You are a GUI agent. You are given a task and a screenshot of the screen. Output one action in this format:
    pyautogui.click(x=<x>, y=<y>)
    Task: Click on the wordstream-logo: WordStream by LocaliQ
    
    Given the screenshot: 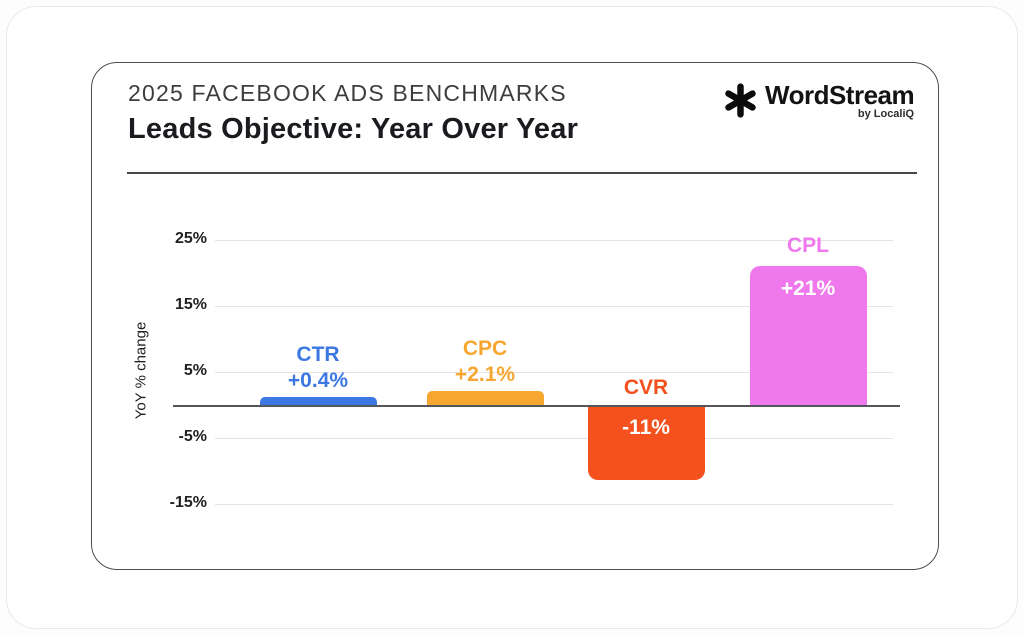 What is the action you would take?
    pyautogui.click(x=818, y=103)
    